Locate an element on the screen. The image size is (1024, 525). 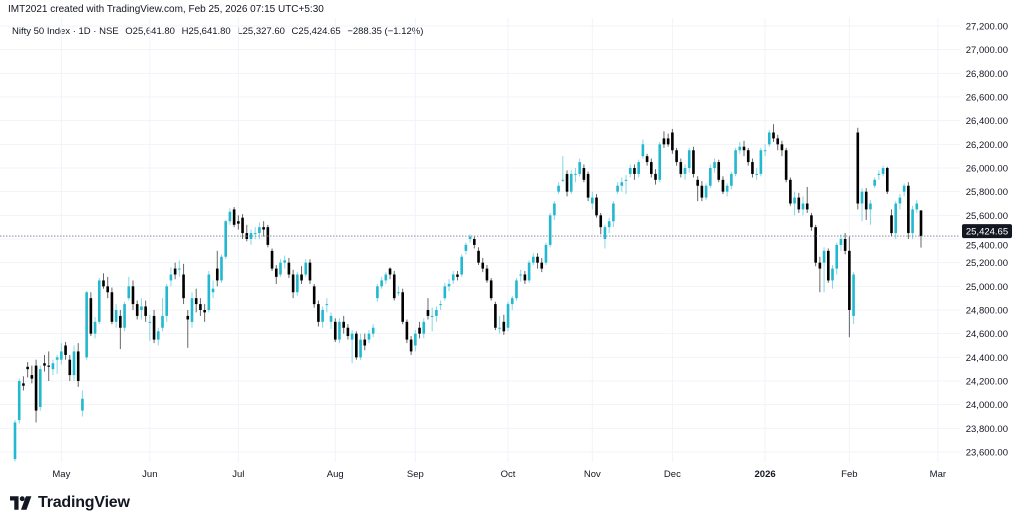
symbol-name: Nifty 50 Index · 1D · NSE is located at coordinates (65, 31).